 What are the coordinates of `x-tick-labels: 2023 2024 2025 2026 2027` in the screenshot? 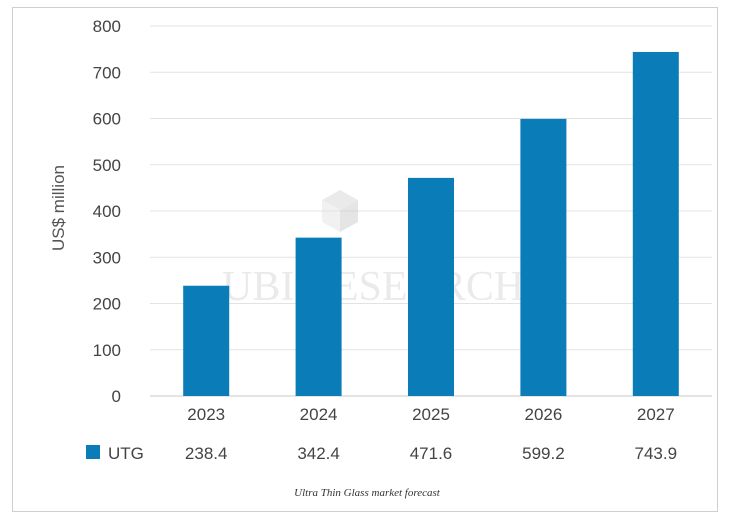 It's located at (430, 414).